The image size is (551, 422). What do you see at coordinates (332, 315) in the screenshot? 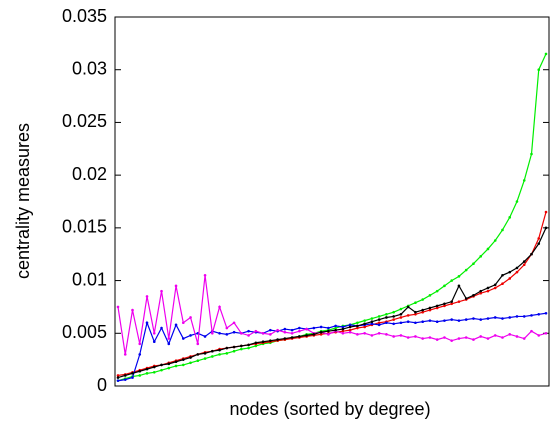
I see `series-line` at bounding box center [332, 315].